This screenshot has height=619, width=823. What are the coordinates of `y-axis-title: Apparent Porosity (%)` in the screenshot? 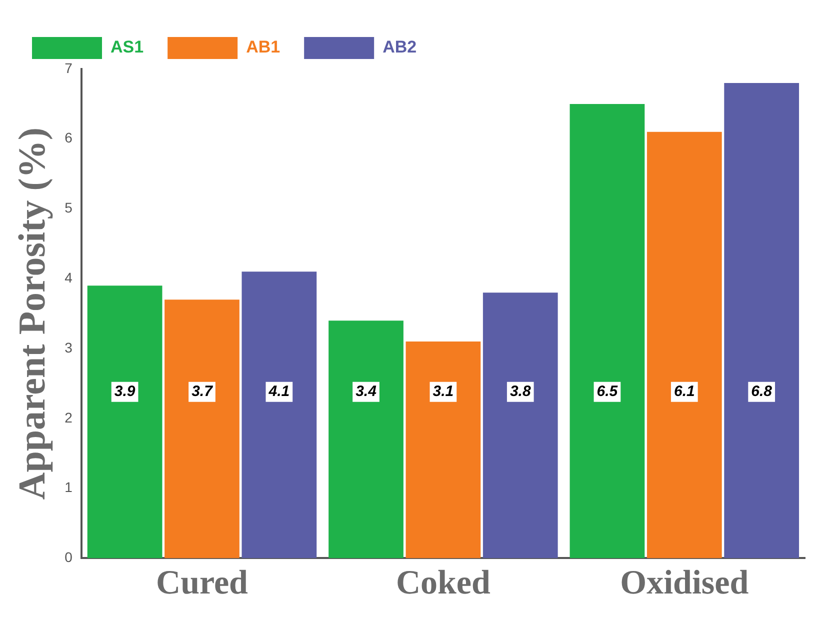 It's located at (33, 313).